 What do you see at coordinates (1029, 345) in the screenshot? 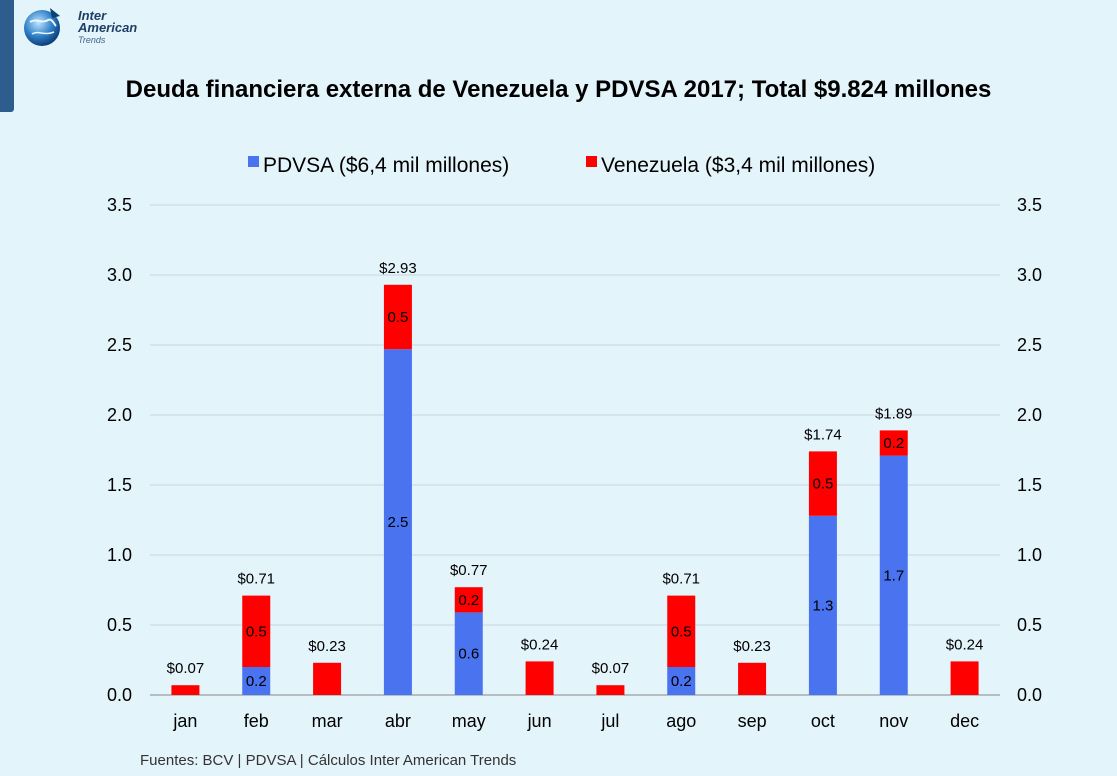
I see `y-tick-label-right: 2.5` at bounding box center [1029, 345].